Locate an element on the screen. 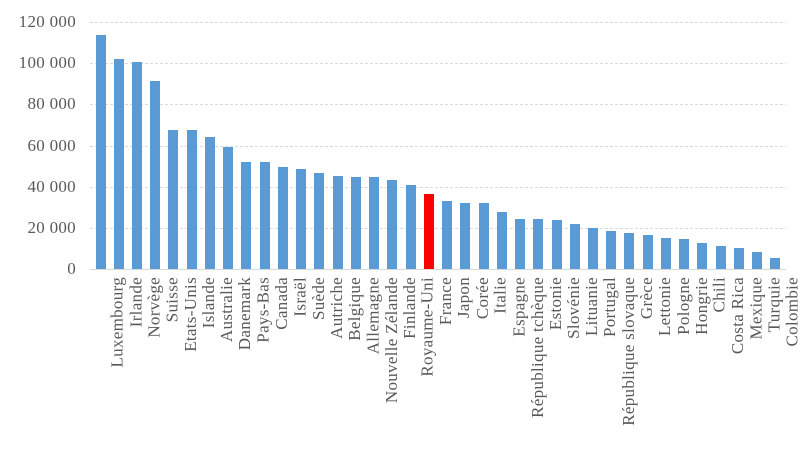 The height and width of the screenshot is (450, 807). y-axis-tick-label: 60 000 is located at coordinates (51, 145).